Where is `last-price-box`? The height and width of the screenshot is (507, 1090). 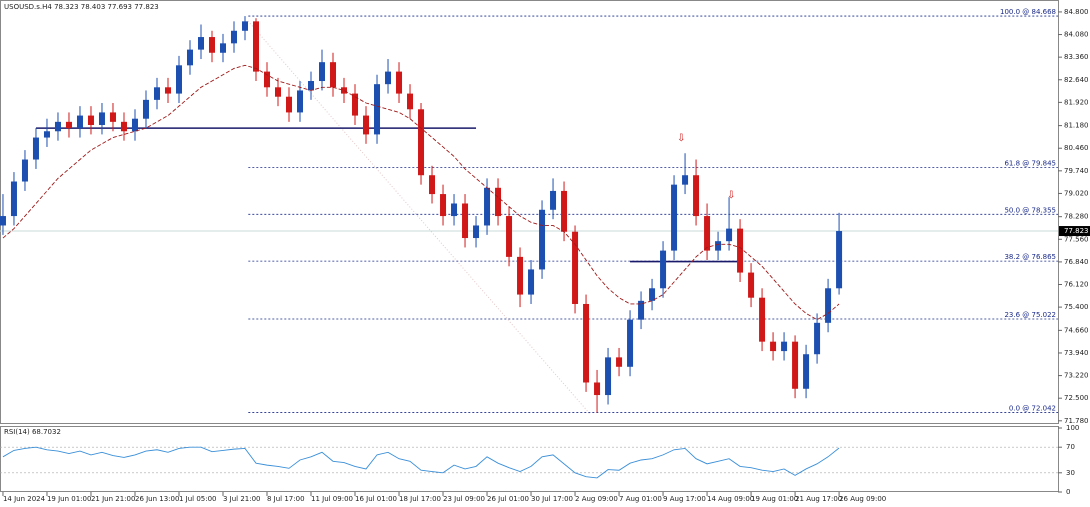 last-price-box is located at coordinates (1074, 231).